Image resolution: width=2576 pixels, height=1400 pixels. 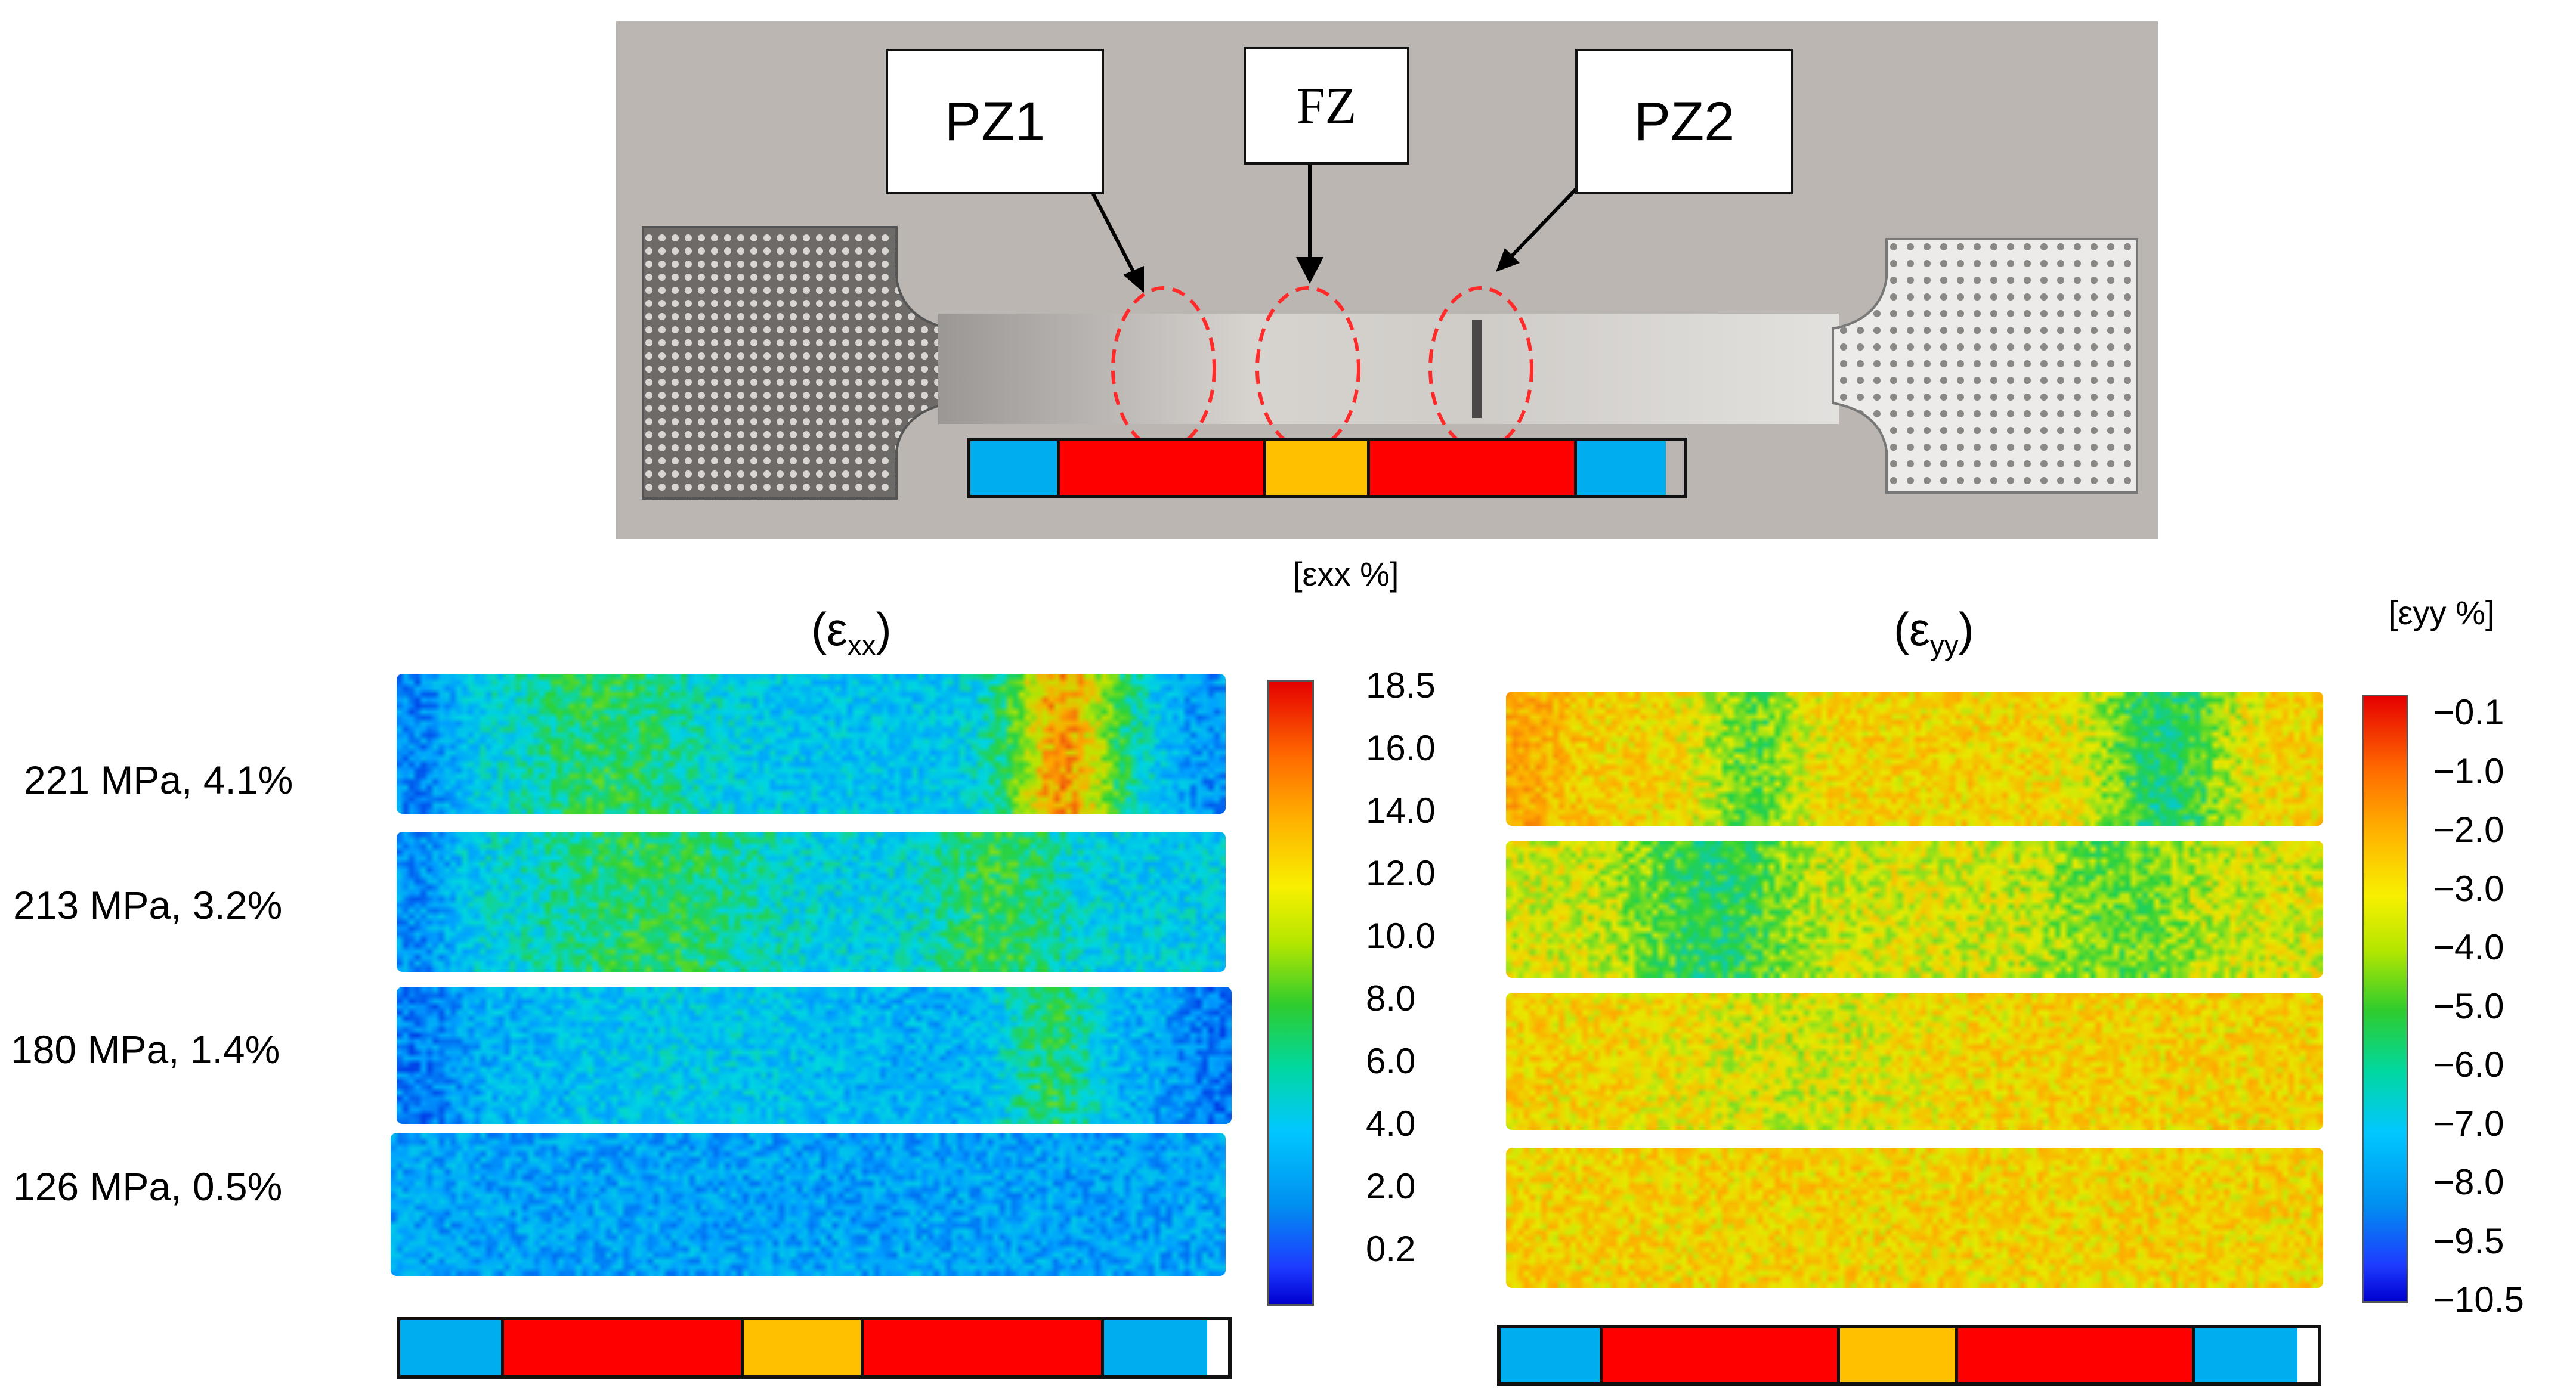 I want to click on specimen-drawing, so click(x=1390, y=329).